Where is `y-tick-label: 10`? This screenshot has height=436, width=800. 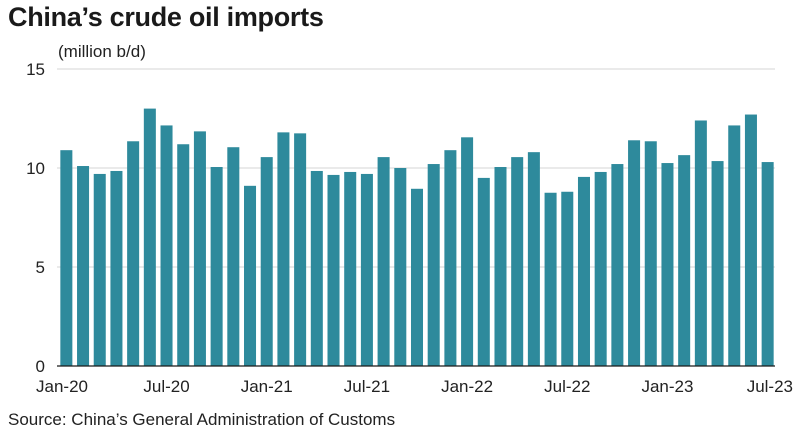 y-tick-label: 10 is located at coordinates (35, 168).